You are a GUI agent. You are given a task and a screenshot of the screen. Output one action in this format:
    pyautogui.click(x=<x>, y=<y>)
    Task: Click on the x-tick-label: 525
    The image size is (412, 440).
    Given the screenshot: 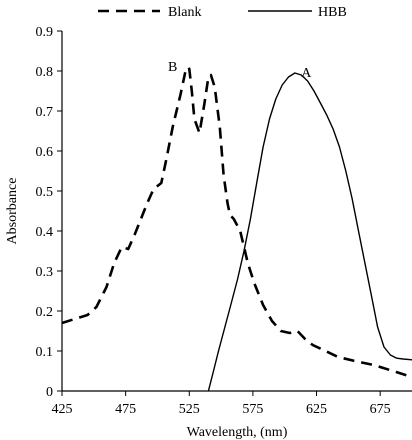 What is the action you would take?
    pyautogui.click(x=189, y=409)
    